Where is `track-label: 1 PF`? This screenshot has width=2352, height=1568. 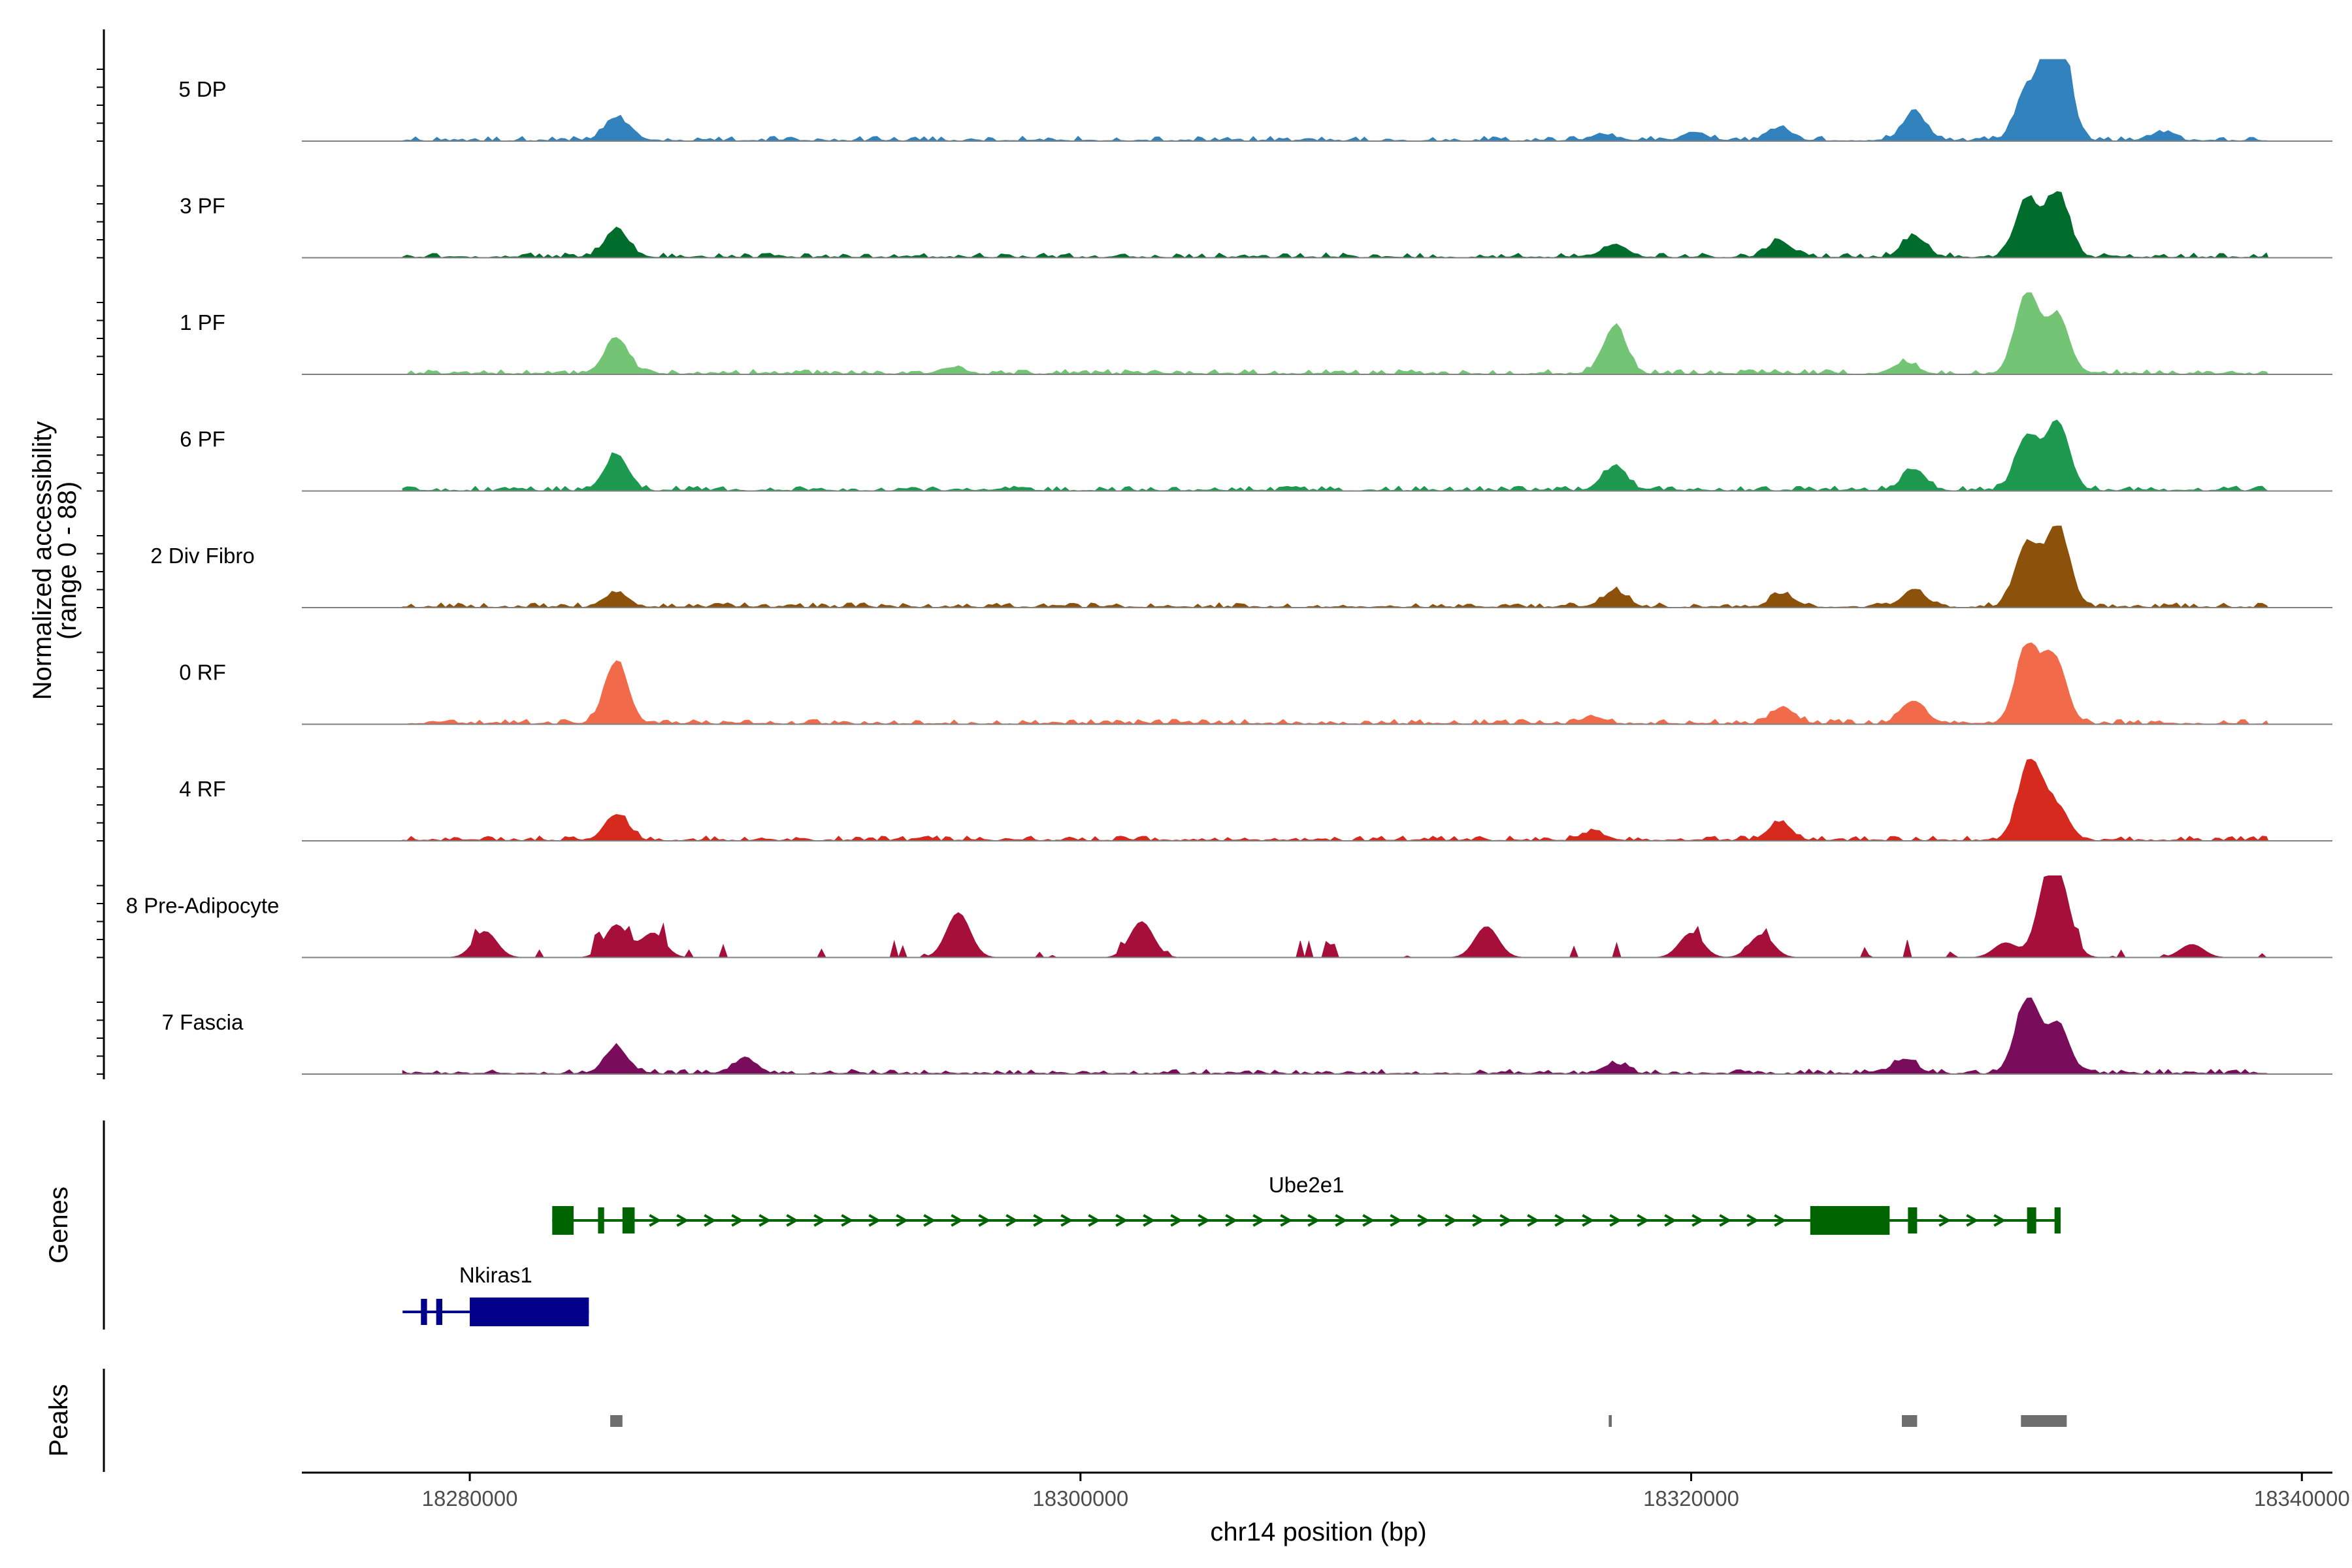 track-label: 1 PF is located at coordinates (202, 322).